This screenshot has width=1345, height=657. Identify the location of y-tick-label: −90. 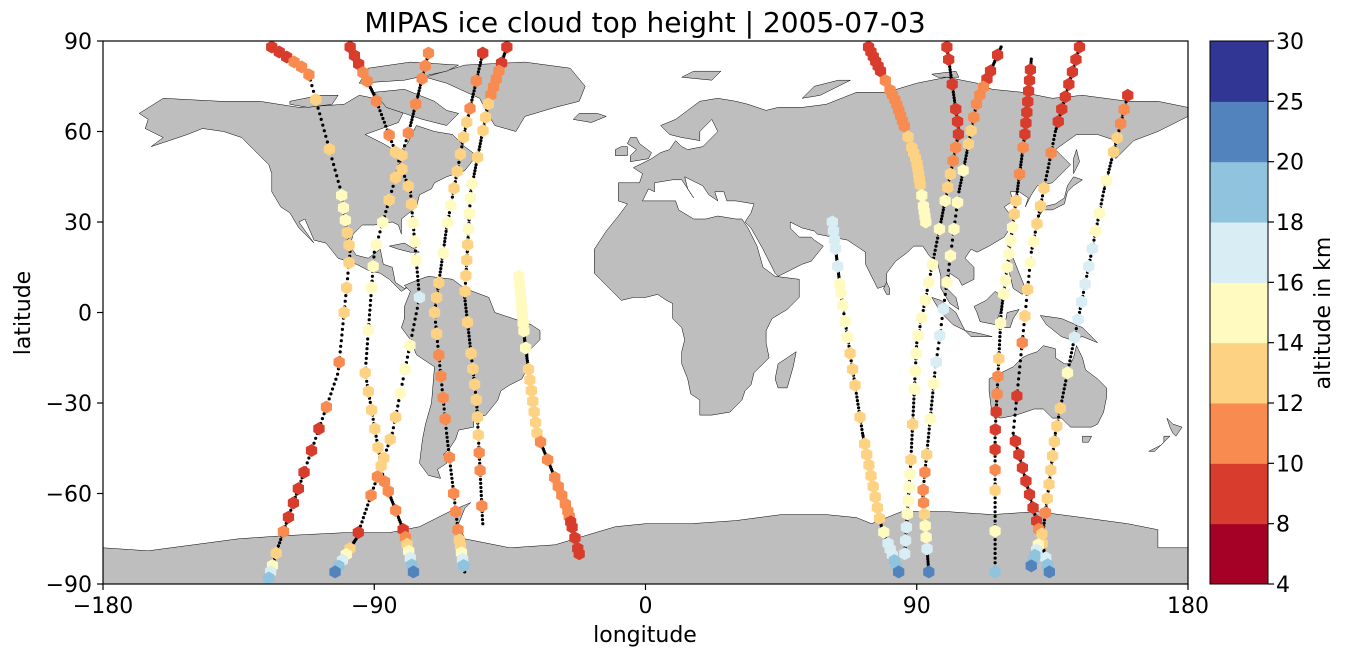
(69, 585).